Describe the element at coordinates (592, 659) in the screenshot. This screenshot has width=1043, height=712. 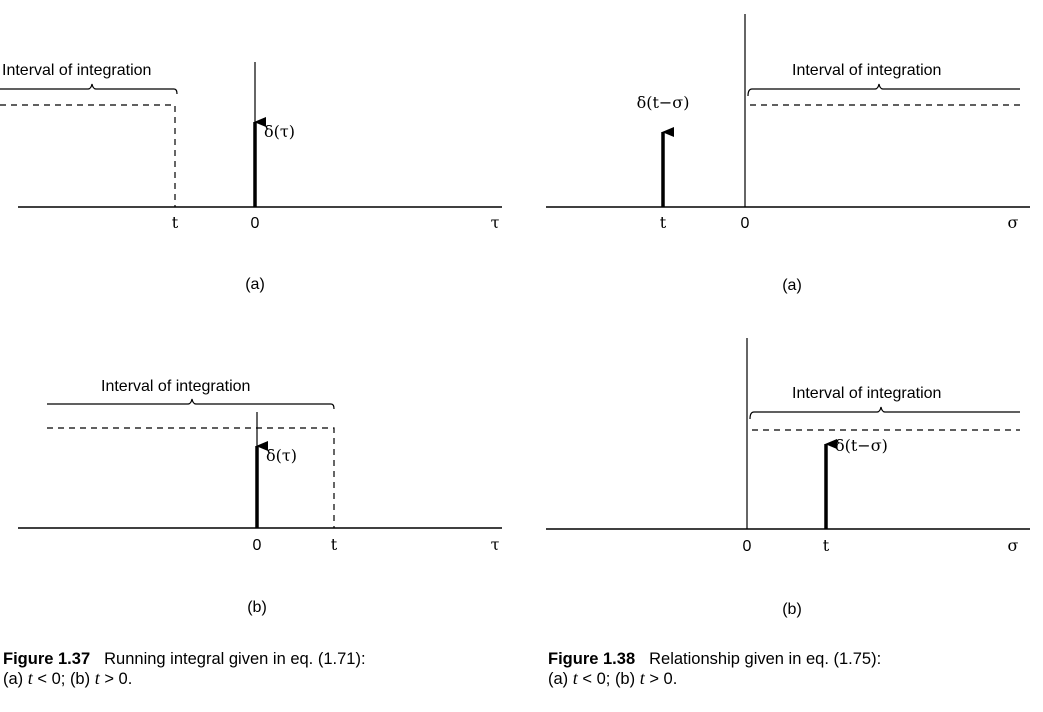
I see `figure-number: Figure 1.38` at that location.